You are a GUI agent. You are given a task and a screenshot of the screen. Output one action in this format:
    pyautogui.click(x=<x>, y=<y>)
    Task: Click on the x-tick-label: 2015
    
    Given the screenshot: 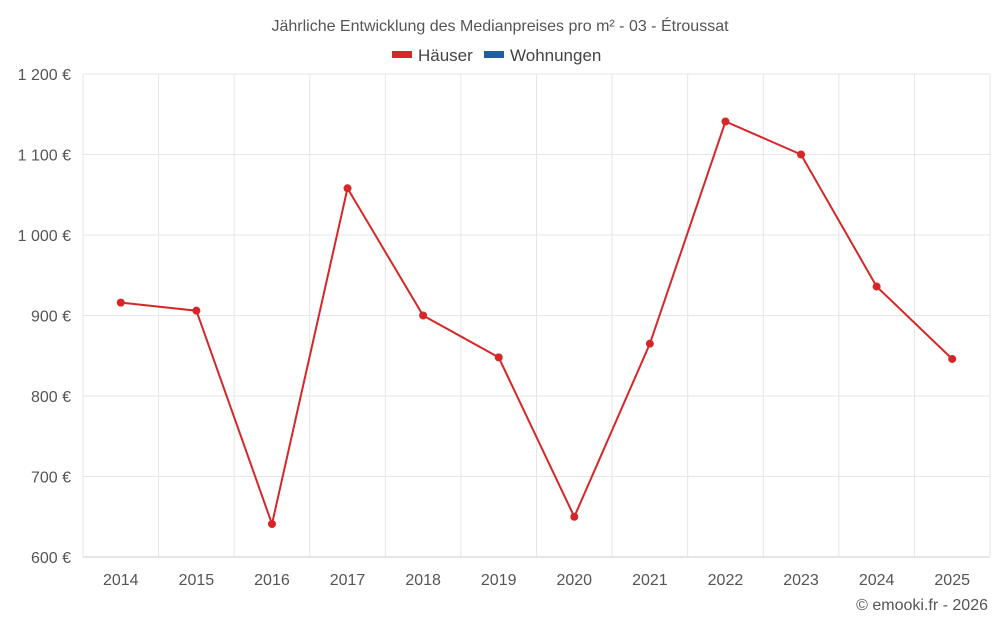 What is the action you would take?
    pyautogui.click(x=197, y=580)
    